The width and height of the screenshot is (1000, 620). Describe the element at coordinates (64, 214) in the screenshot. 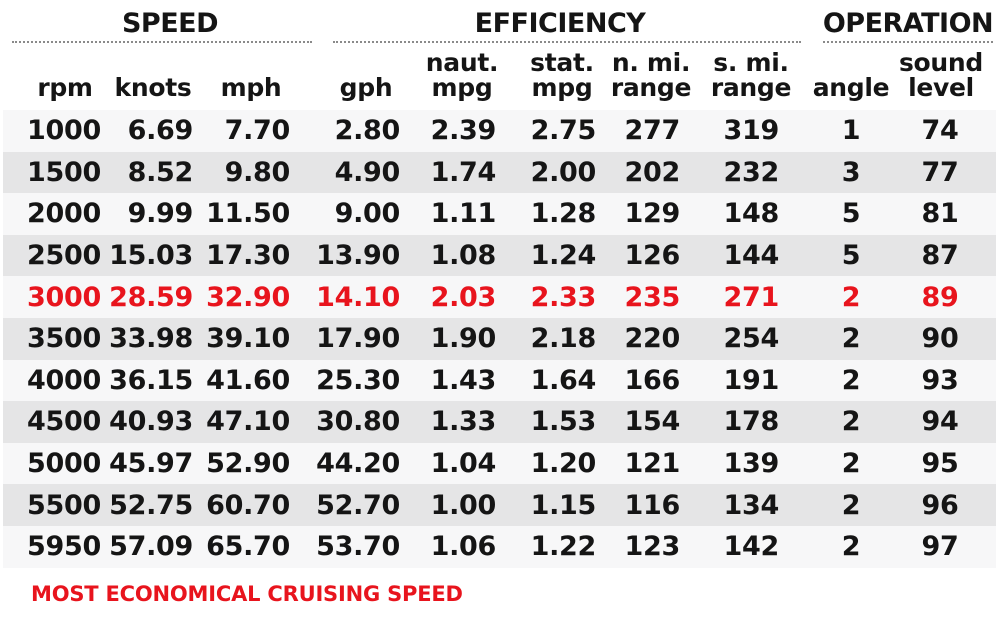

I see `cell-rpm: 2000` at that location.